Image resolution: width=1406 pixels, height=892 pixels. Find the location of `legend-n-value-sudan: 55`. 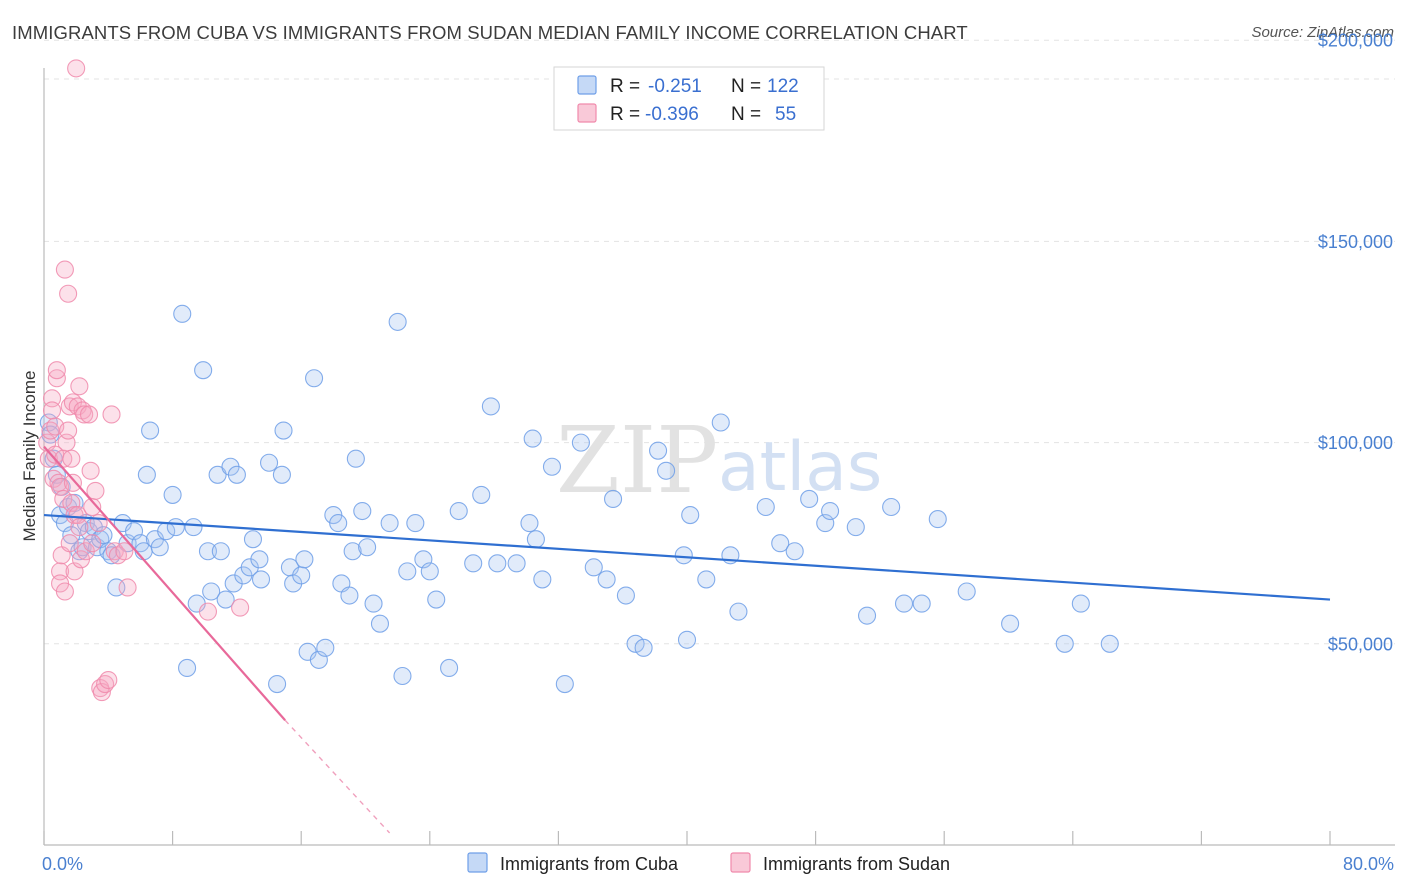

legend-n-value-sudan: 55 is located at coordinates (785, 114).